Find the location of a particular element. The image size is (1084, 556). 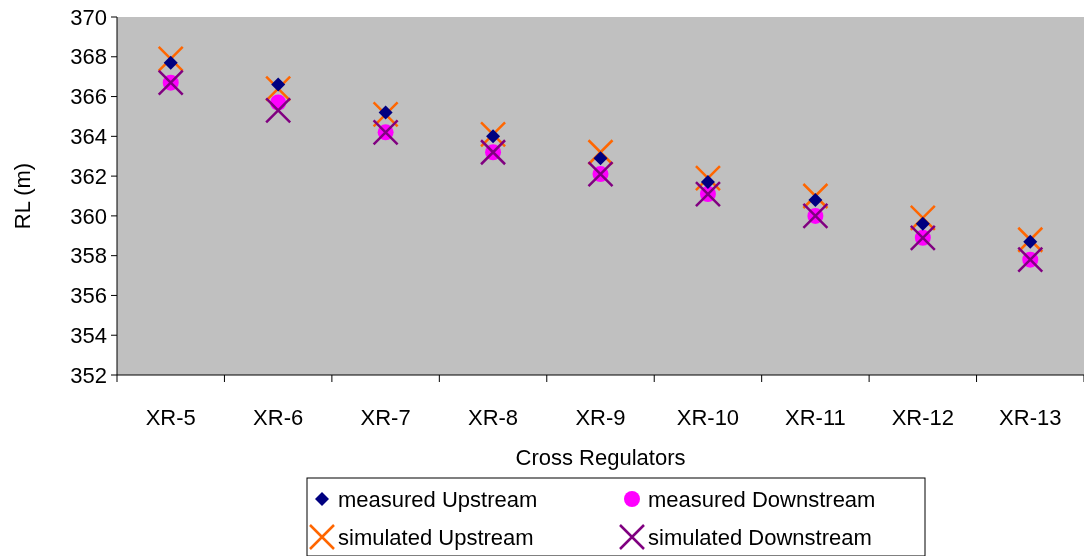

legend-label: measured Upstream is located at coordinates (438, 499).